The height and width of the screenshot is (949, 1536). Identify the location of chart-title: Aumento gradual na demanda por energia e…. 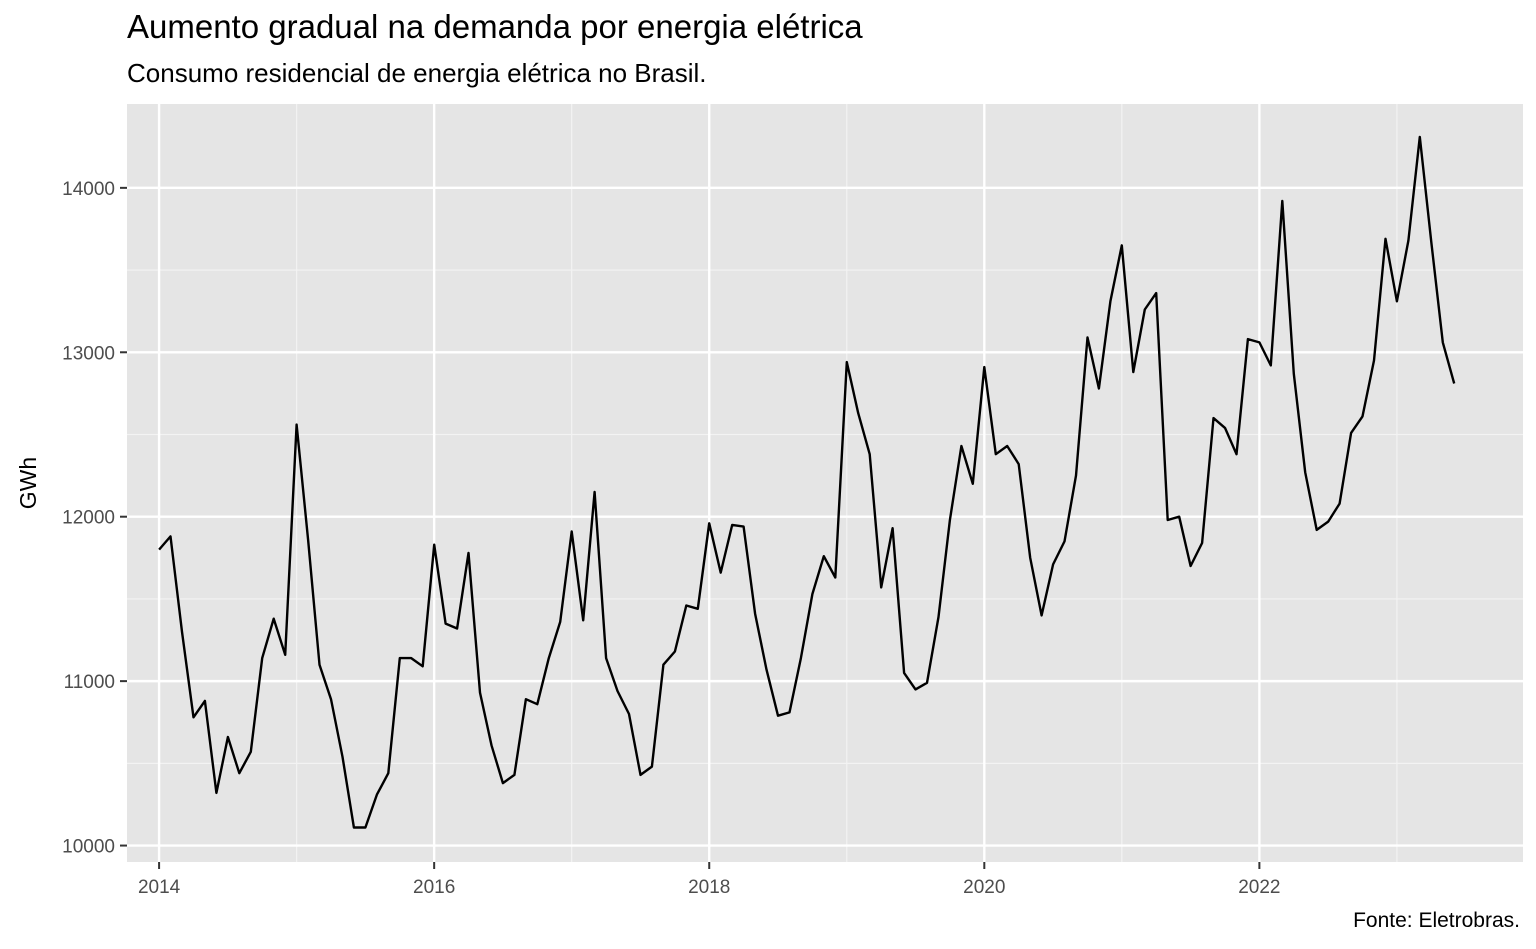
(495, 26).